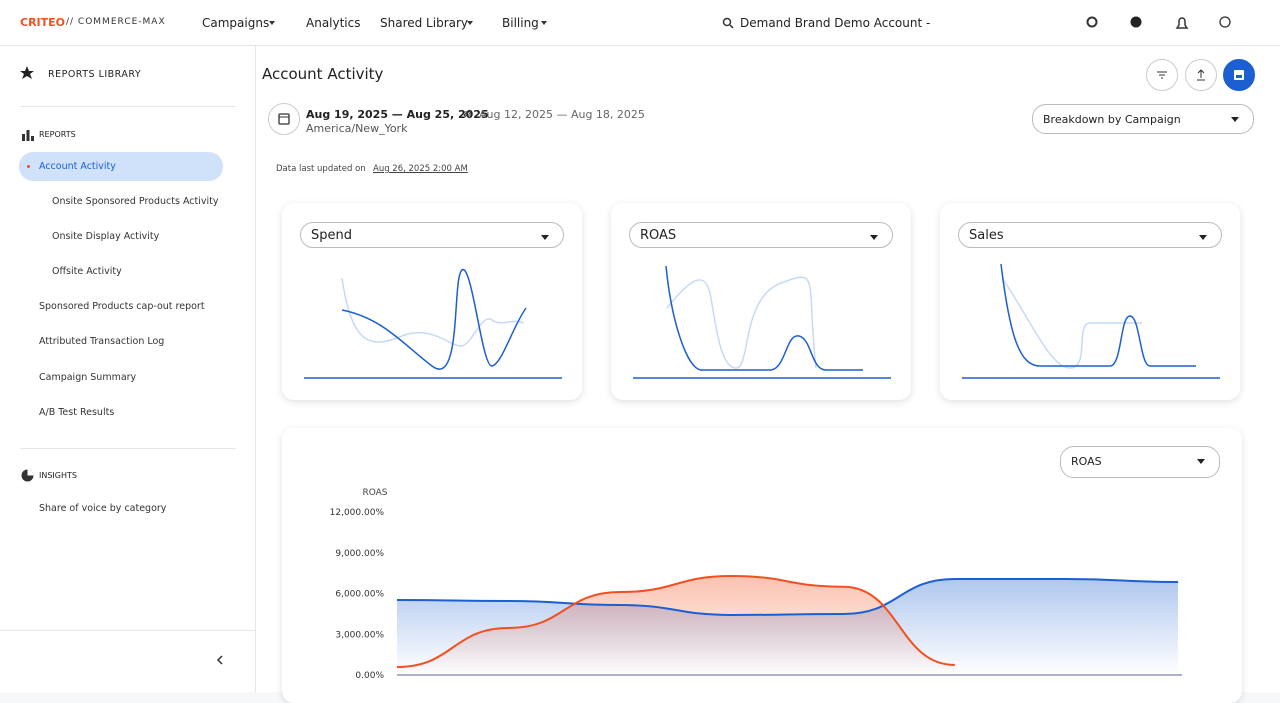 The height and width of the screenshot is (703, 1280). I want to click on section-heading: INSIGHTS, so click(58, 475).